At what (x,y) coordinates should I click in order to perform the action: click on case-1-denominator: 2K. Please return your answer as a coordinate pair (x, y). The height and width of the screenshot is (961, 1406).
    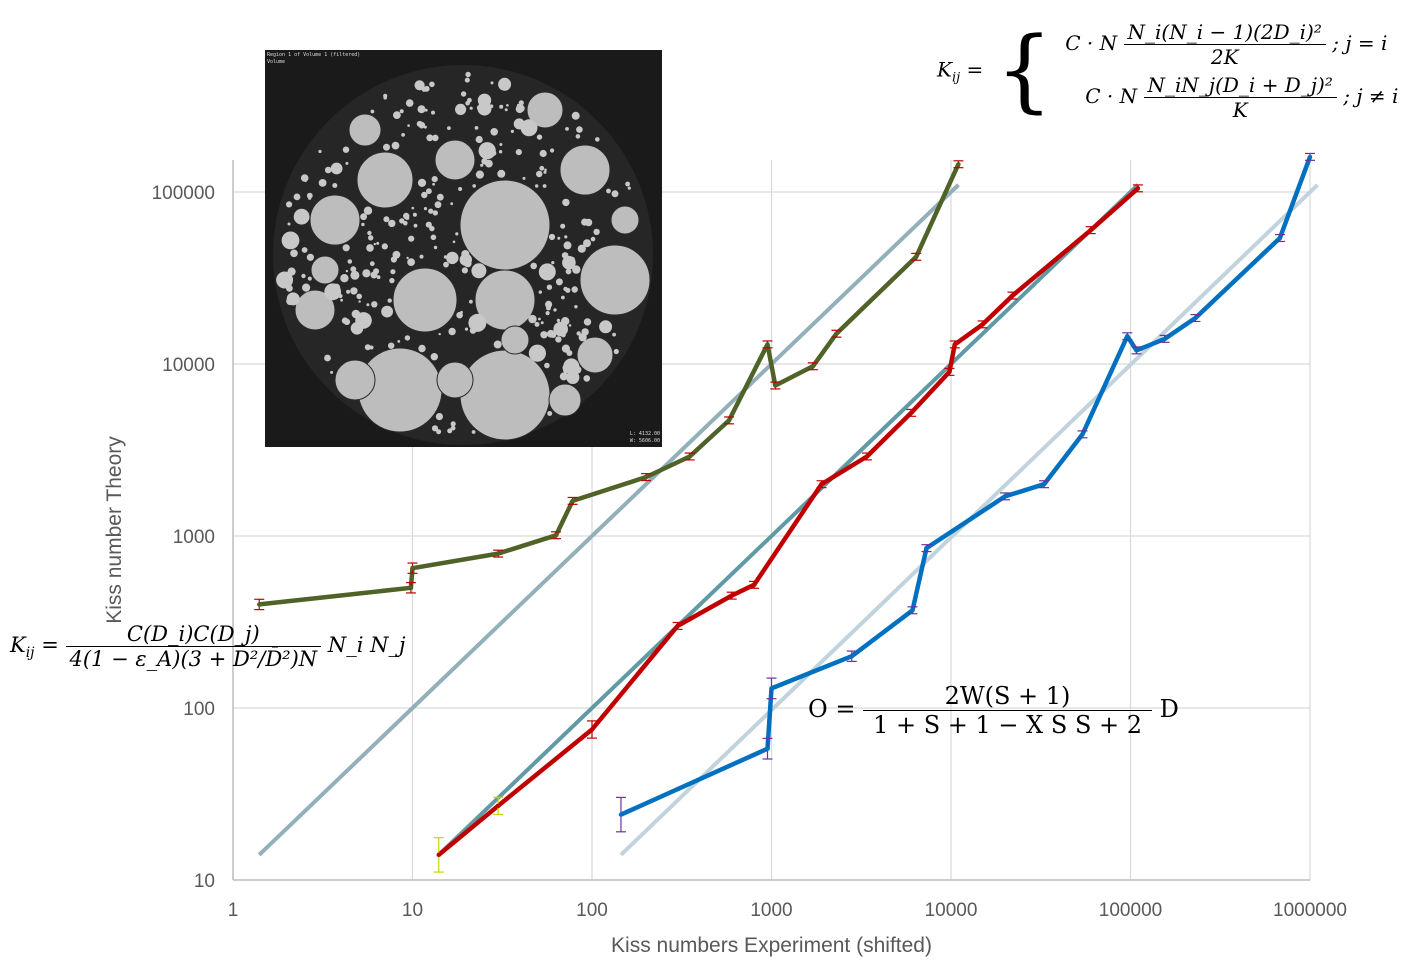
    Looking at the image, I should click on (1224, 57).